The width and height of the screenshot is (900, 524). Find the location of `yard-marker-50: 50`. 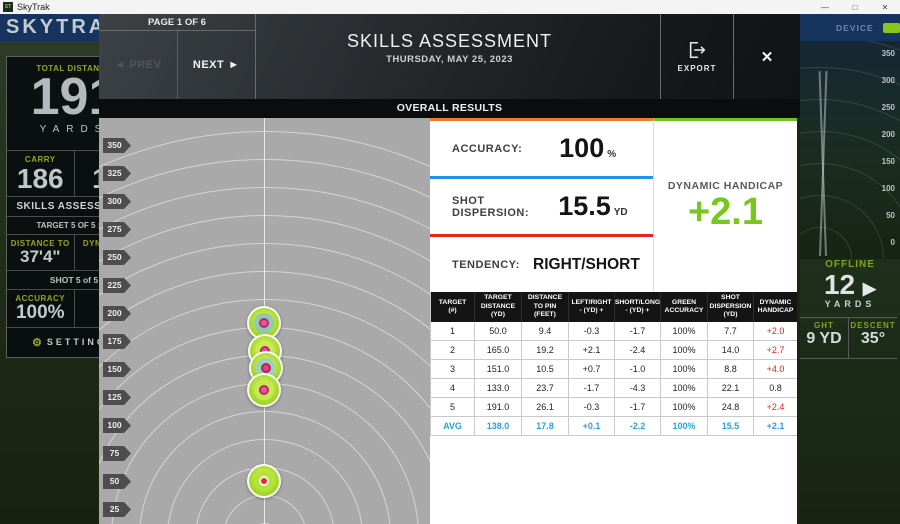

yard-marker-50: 50 is located at coordinates (117, 481).